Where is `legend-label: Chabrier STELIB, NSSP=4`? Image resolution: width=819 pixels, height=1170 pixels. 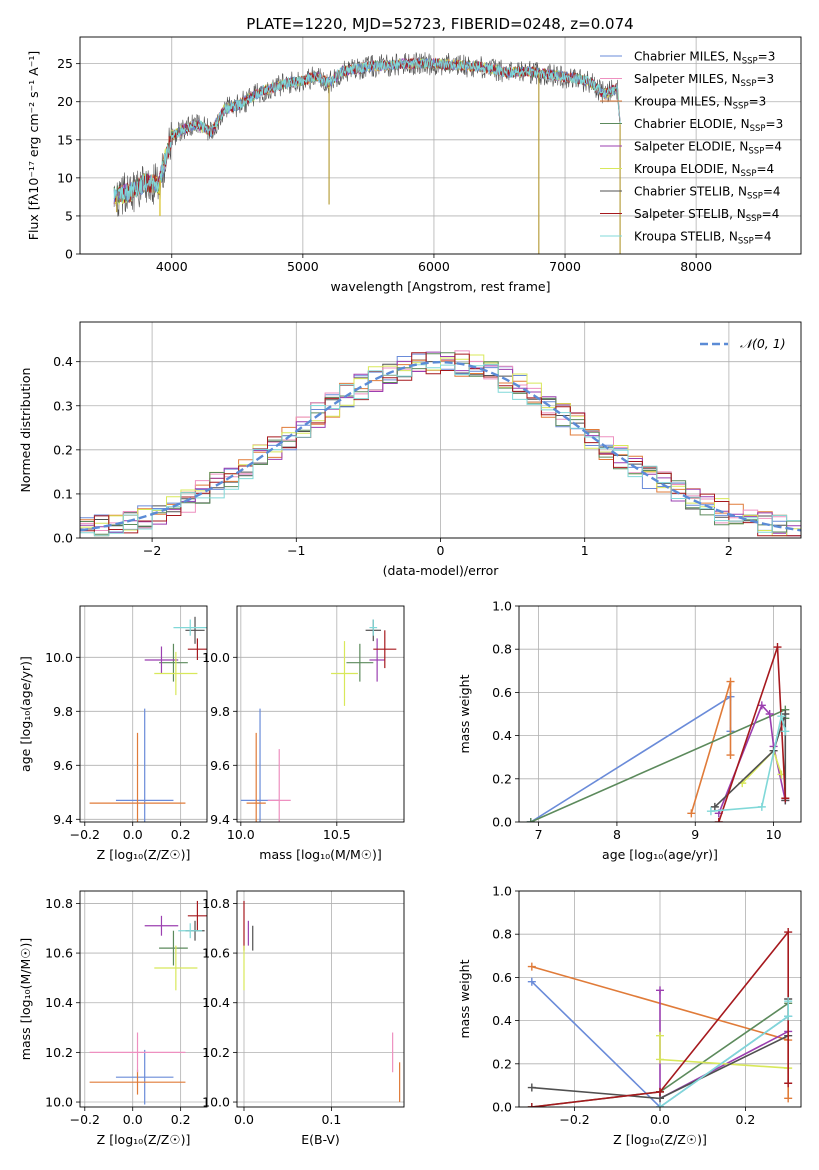
legend-label: Chabrier STELIB, NSSP=4 is located at coordinates (707, 193).